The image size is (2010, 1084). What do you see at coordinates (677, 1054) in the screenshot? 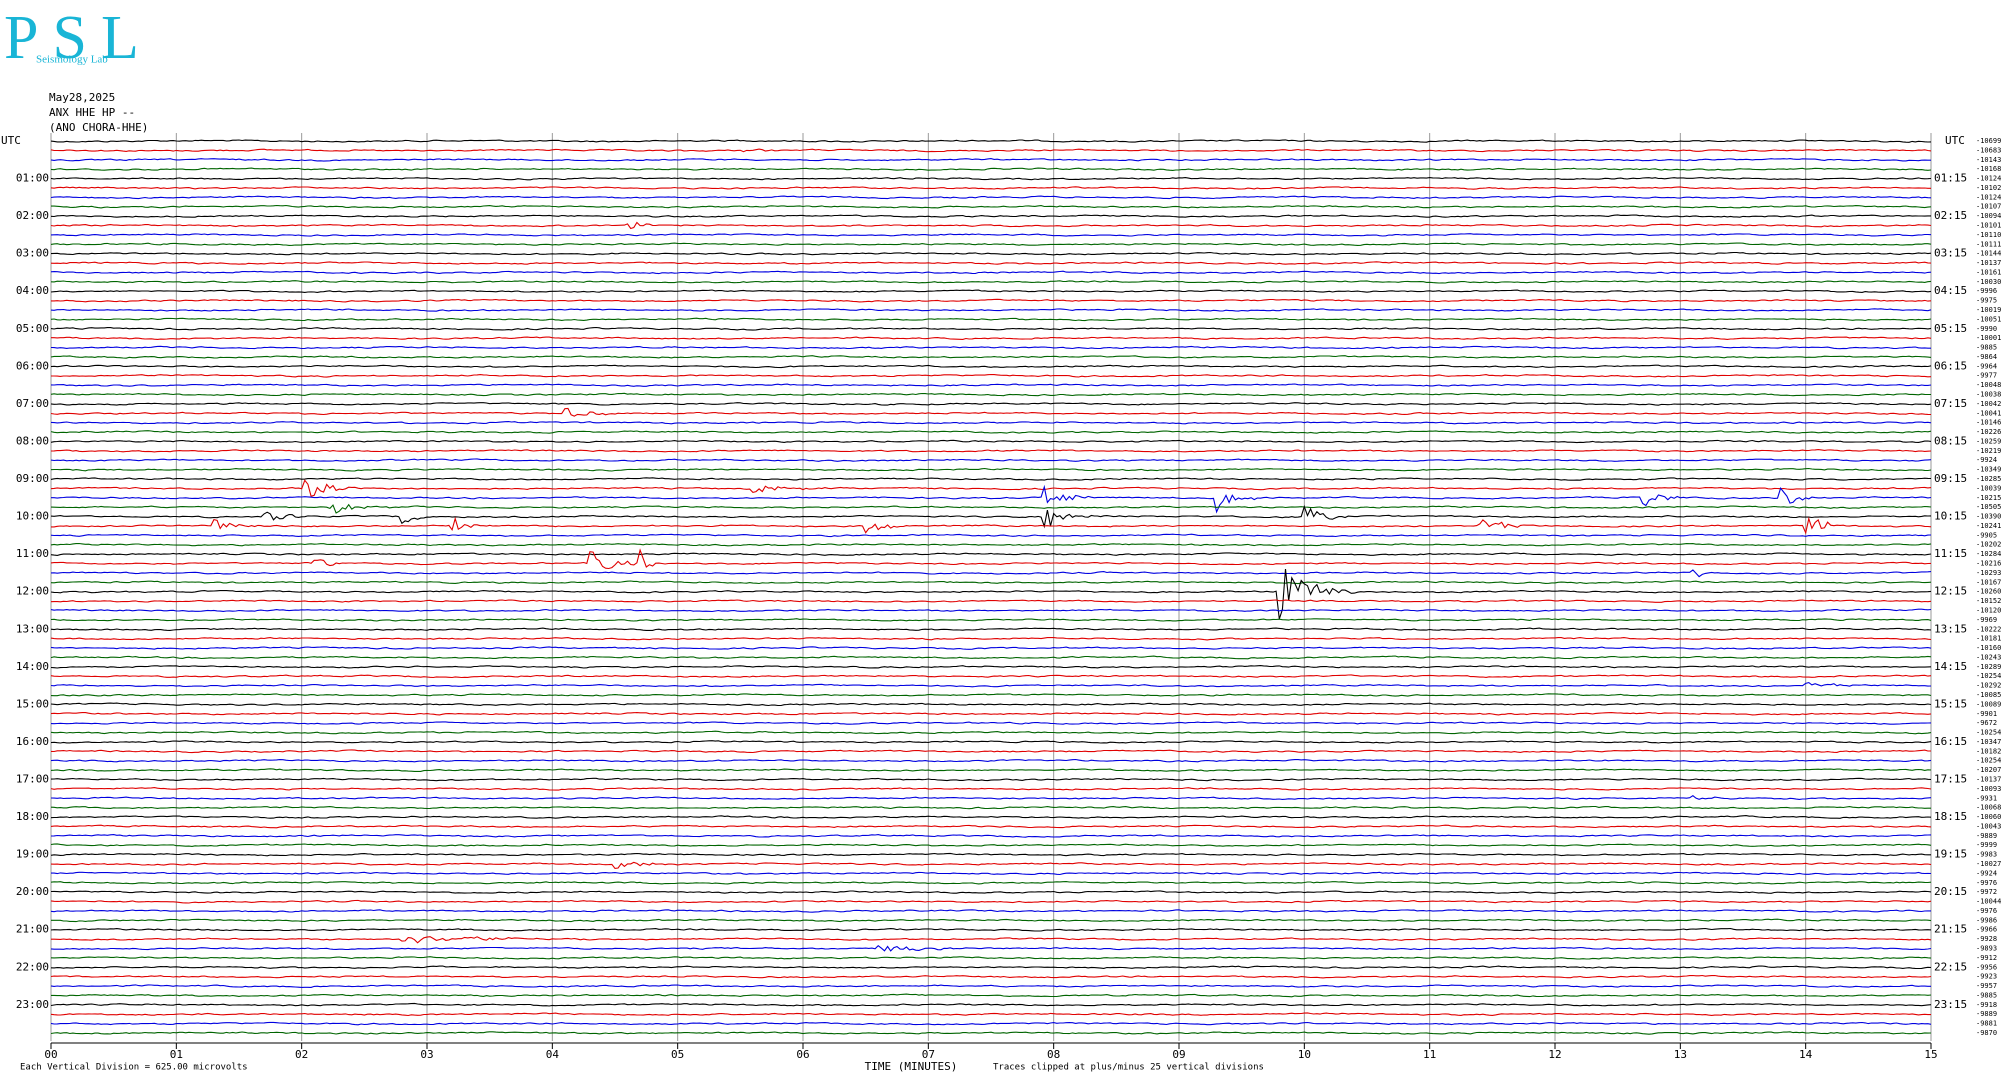
I see `x-tick-label: 05` at bounding box center [677, 1054].